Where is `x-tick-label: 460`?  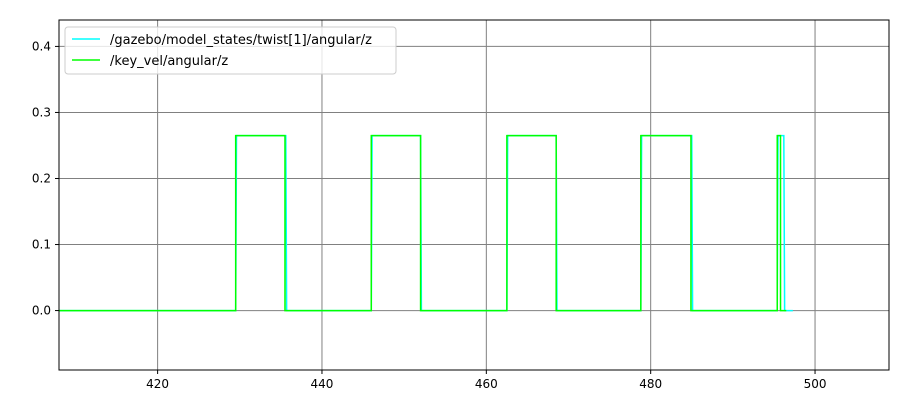 x-tick-label: 460 is located at coordinates (486, 384).